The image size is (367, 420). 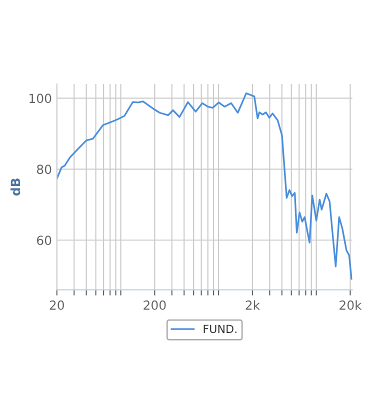 I want to click on y-tick-label: 80, so click(x=44, y=169).